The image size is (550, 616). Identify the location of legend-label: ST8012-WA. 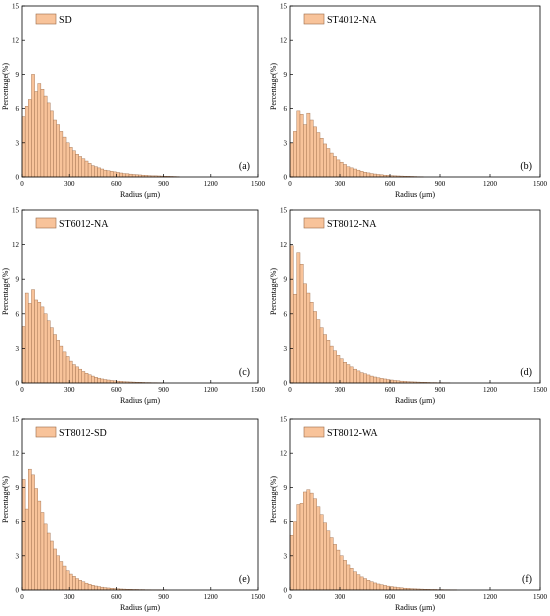
(352, 433).